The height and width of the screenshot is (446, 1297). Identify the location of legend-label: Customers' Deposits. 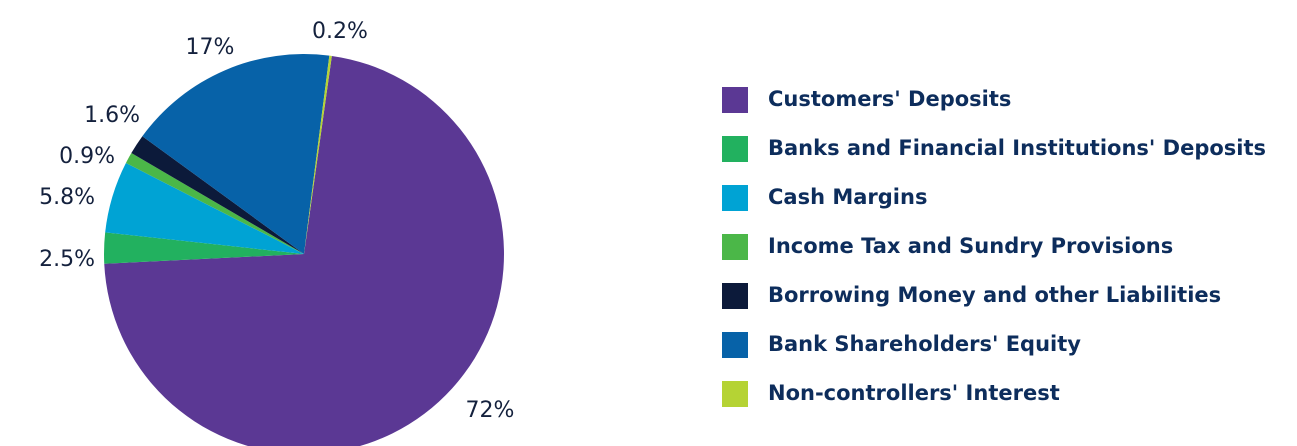
(889, 99).